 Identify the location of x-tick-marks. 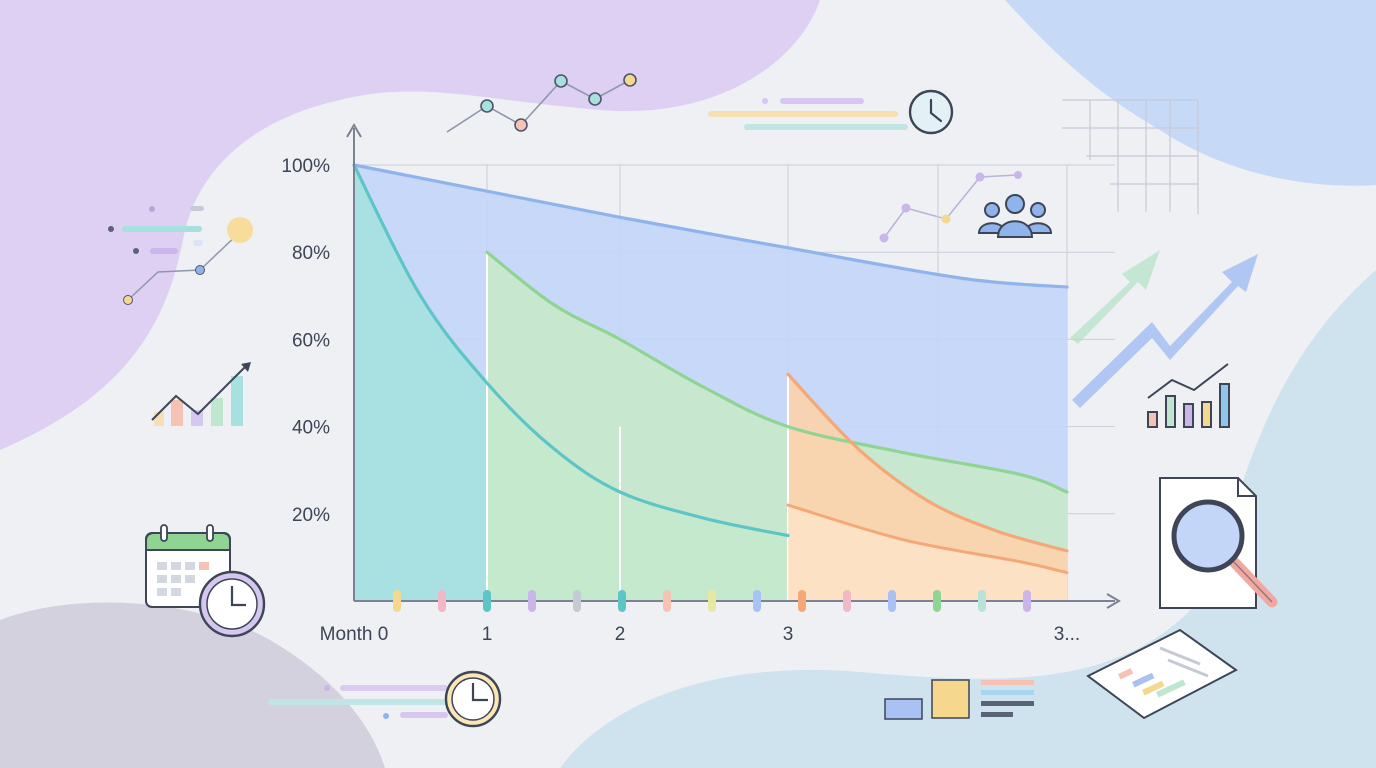
(712, 601).